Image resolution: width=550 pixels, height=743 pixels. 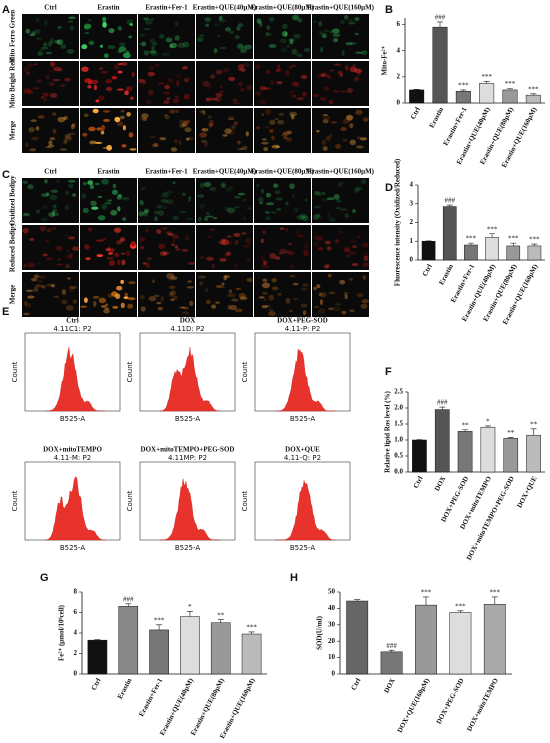 What do you see at coordinates (13, 36) in the screenshot?
I see `row-label: Mito Ferro Green` at bounding box center [13, 36].